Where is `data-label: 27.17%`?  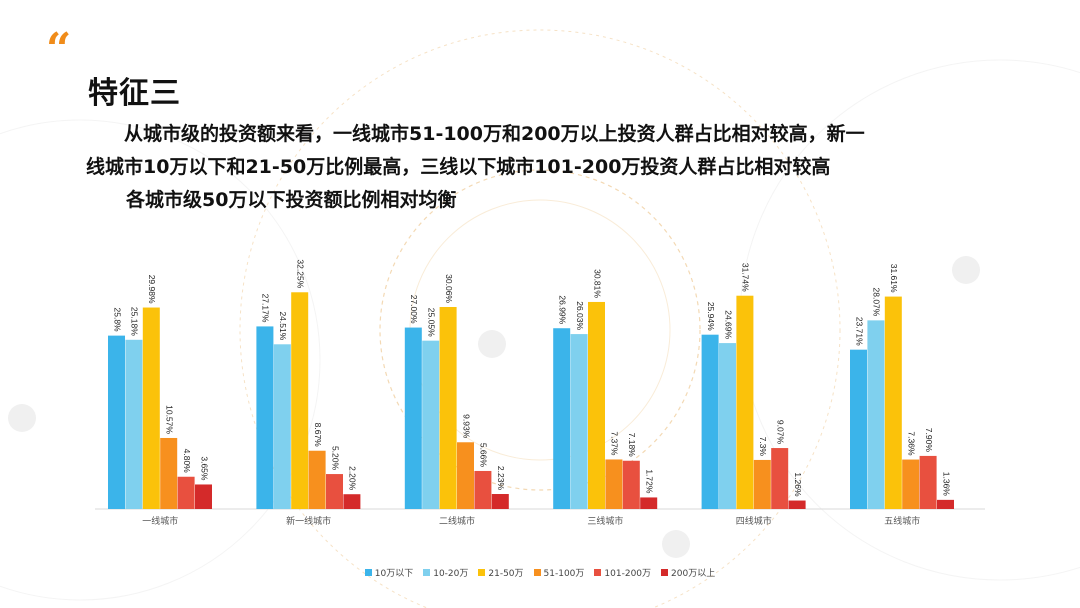 data-label: 27.17% is located at coordinates (266, 308).